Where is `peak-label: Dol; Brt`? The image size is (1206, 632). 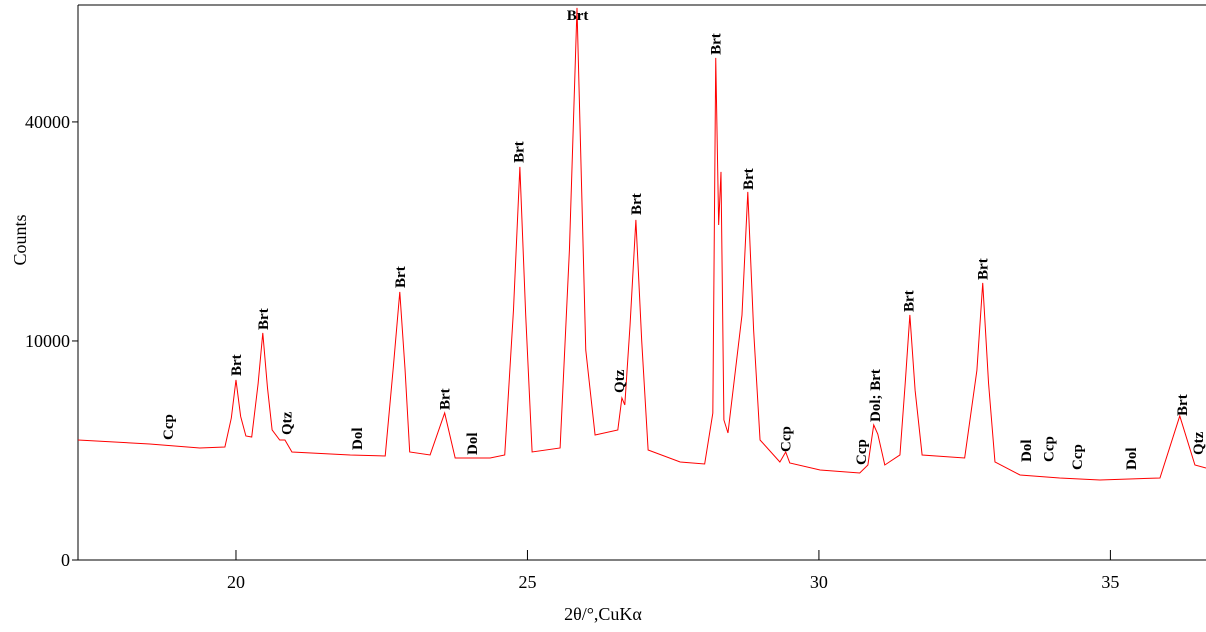
peak-label: Dol; Brt is located at coordinates (876, 395).